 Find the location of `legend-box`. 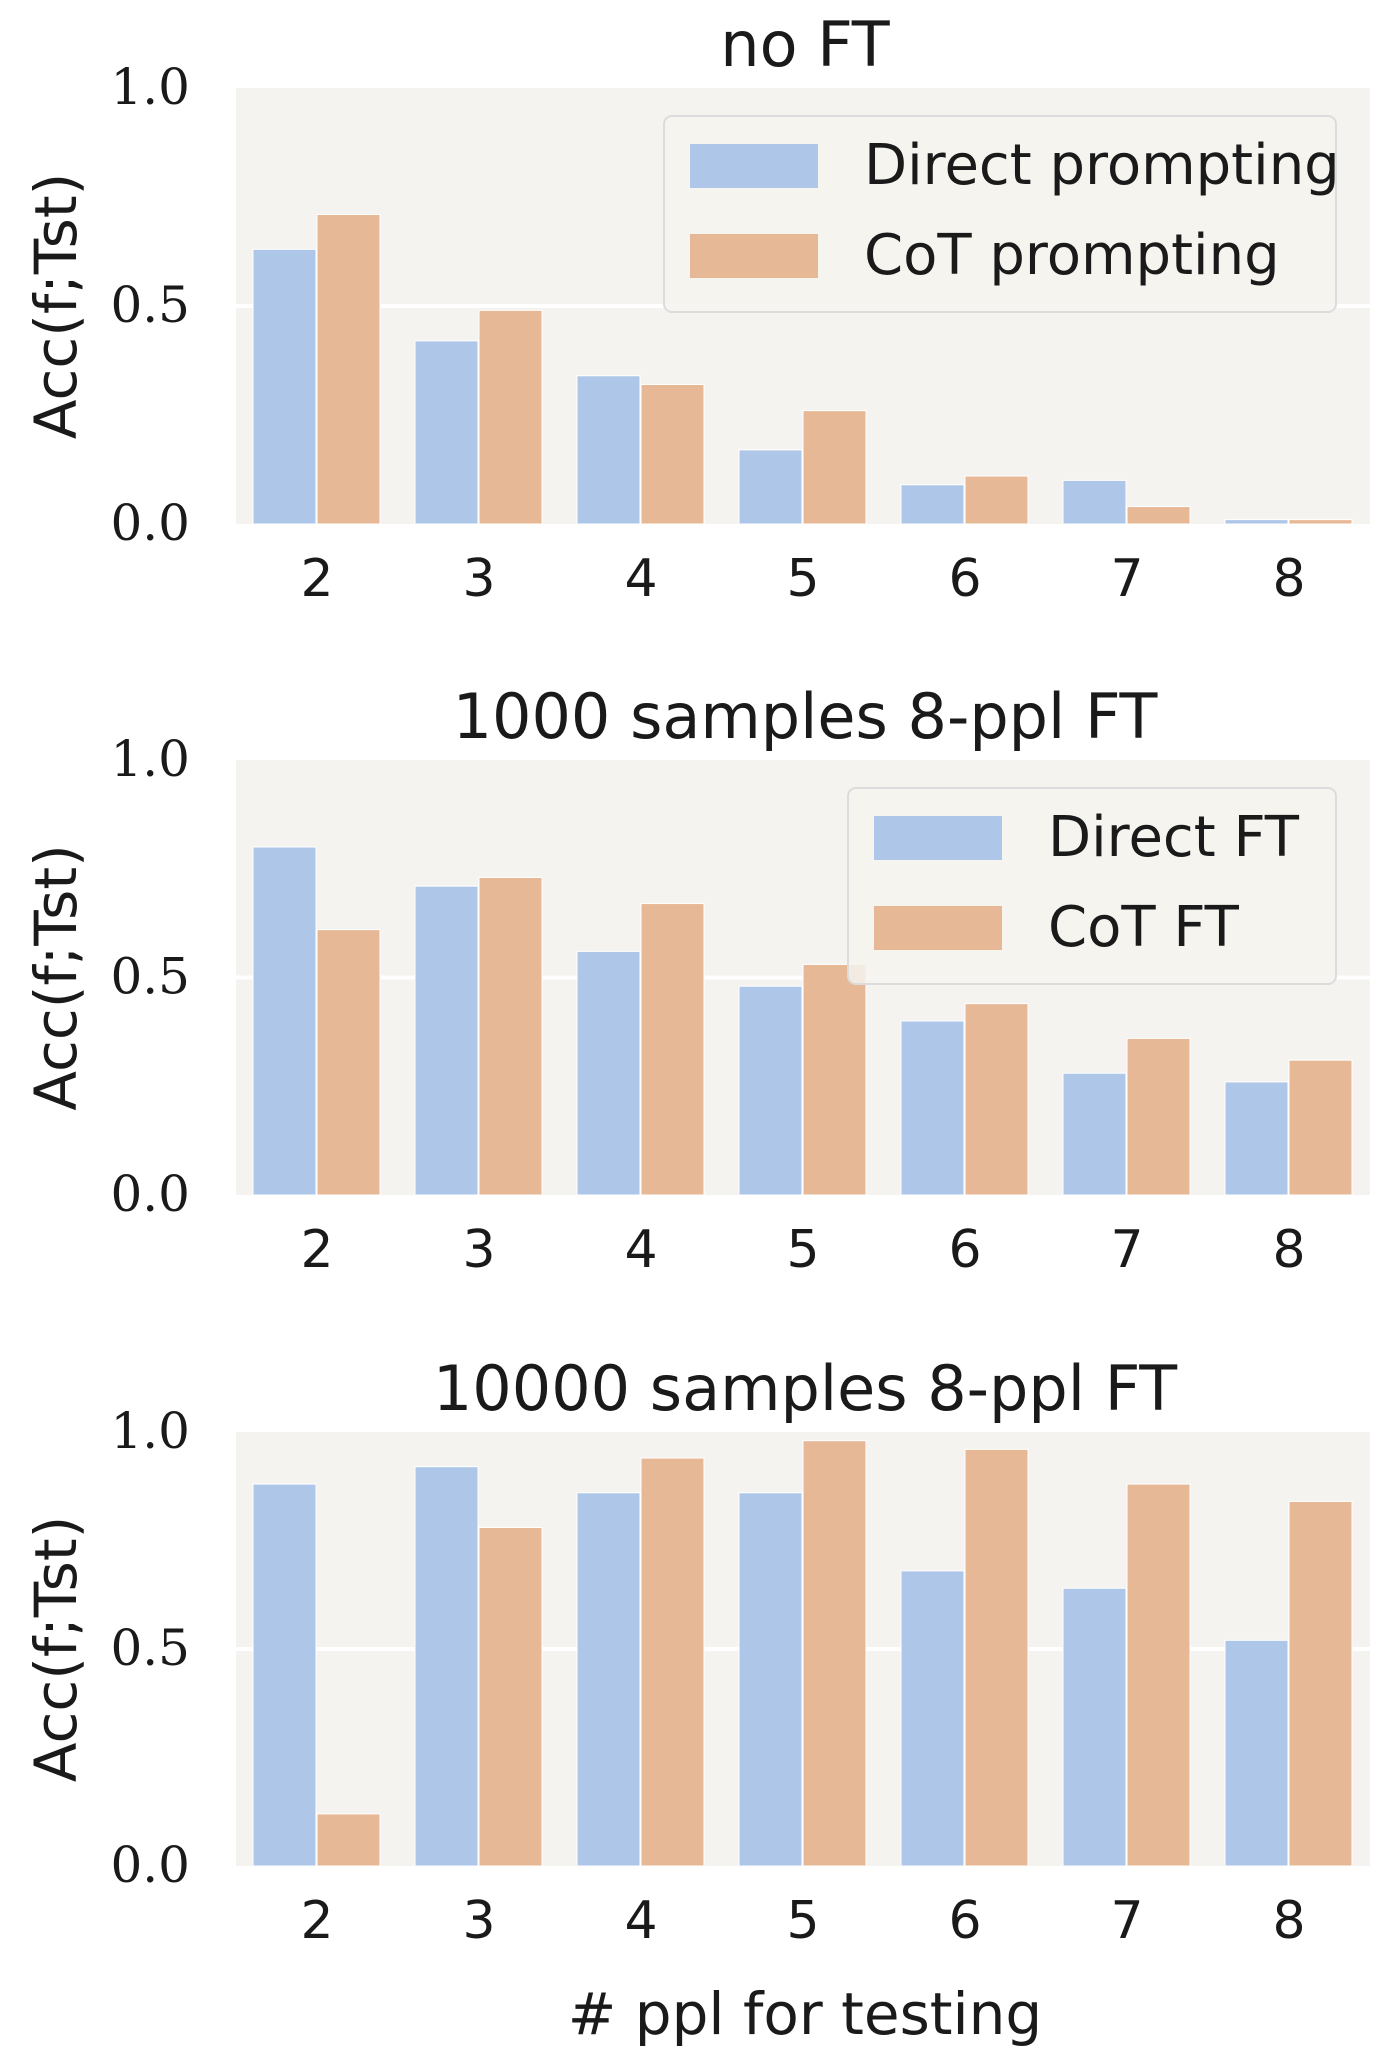

legend-box is located at coordinates (1000, 214).